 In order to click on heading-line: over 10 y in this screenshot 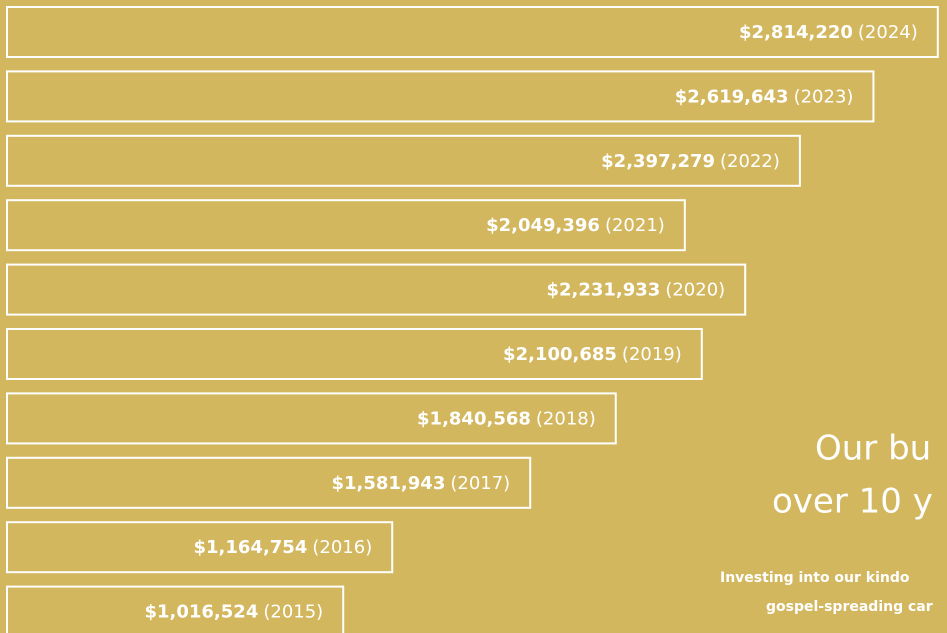, I will do `click(852, 502)`.